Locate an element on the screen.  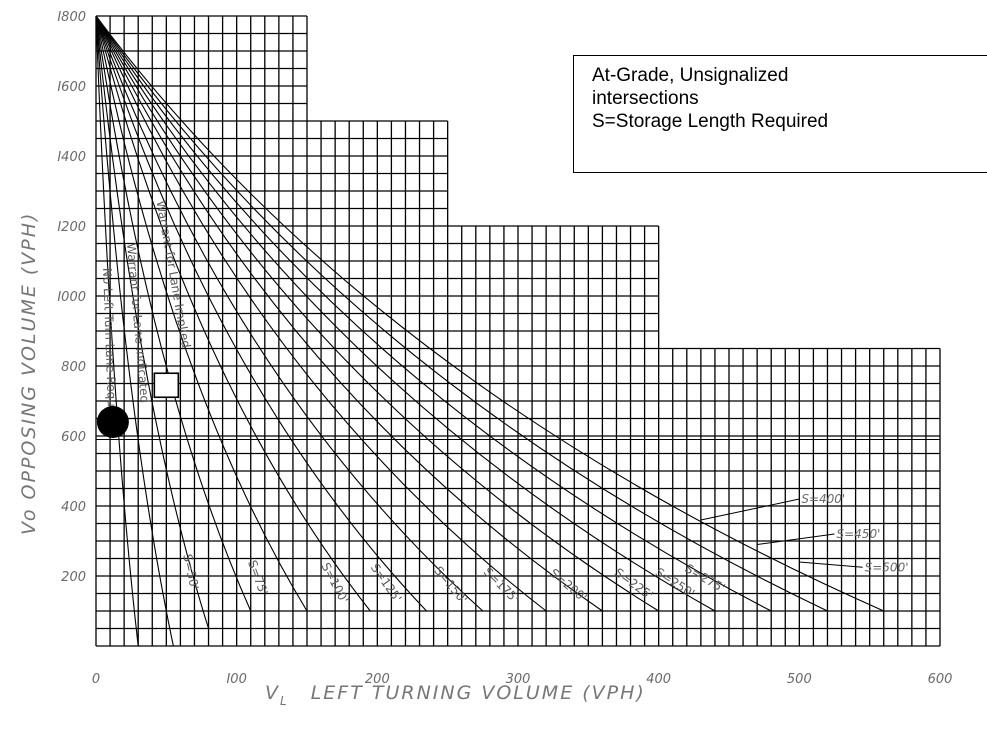
y-tick-label: I000 is located at coordinates (71, 297).